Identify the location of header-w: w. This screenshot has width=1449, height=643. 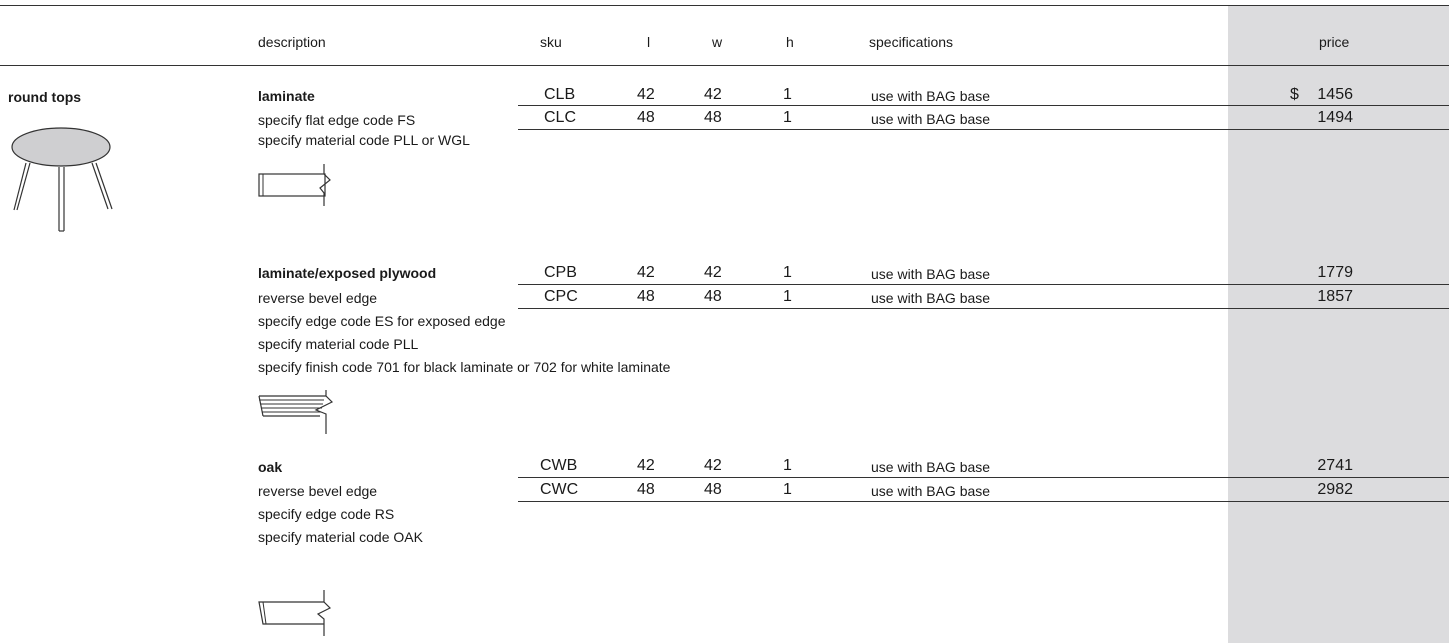
(717, 42).